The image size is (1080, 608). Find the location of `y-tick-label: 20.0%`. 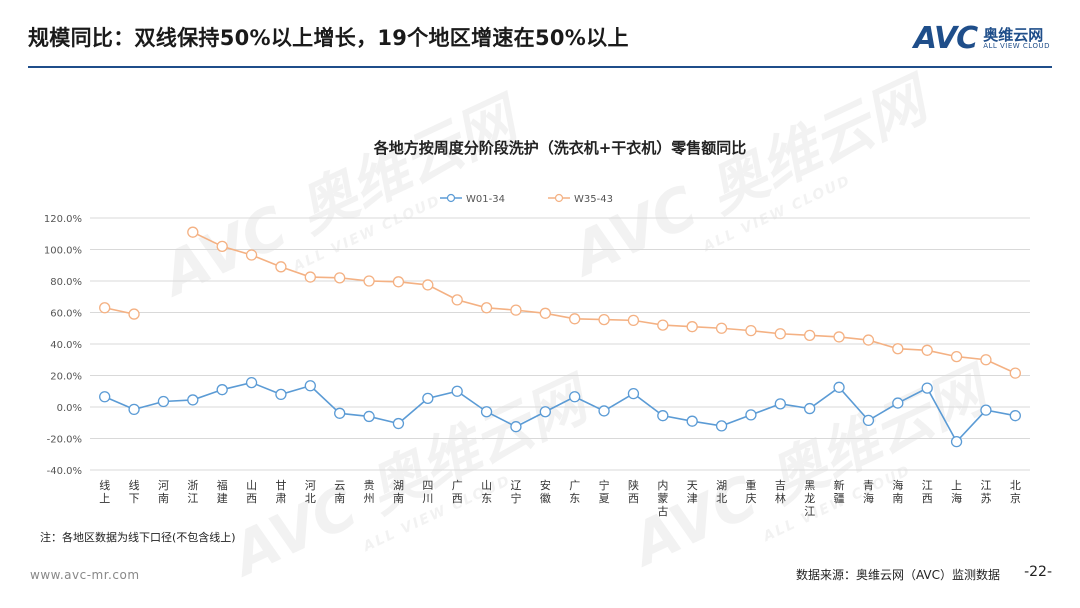

y-tick-label: 20.0% is located at coordinates (66, 377).